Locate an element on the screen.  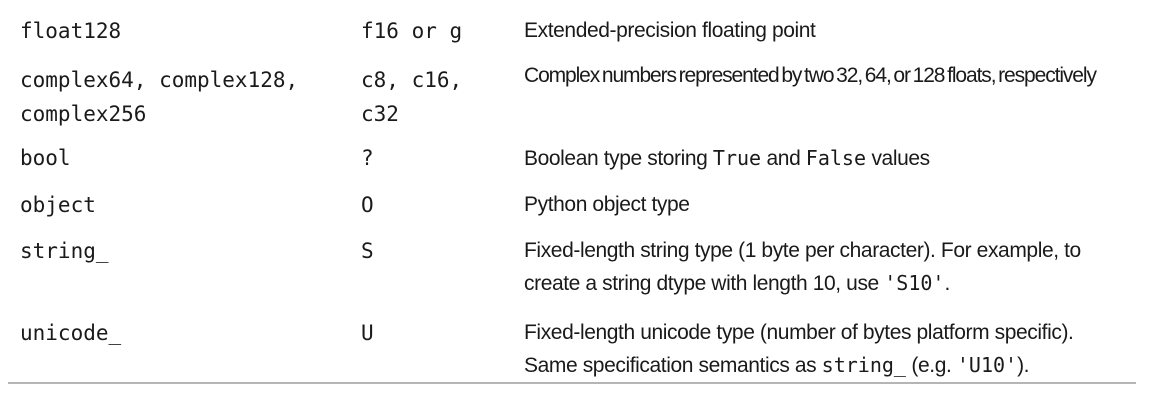
code-literal-false: False is located at coordinates (836, 158).